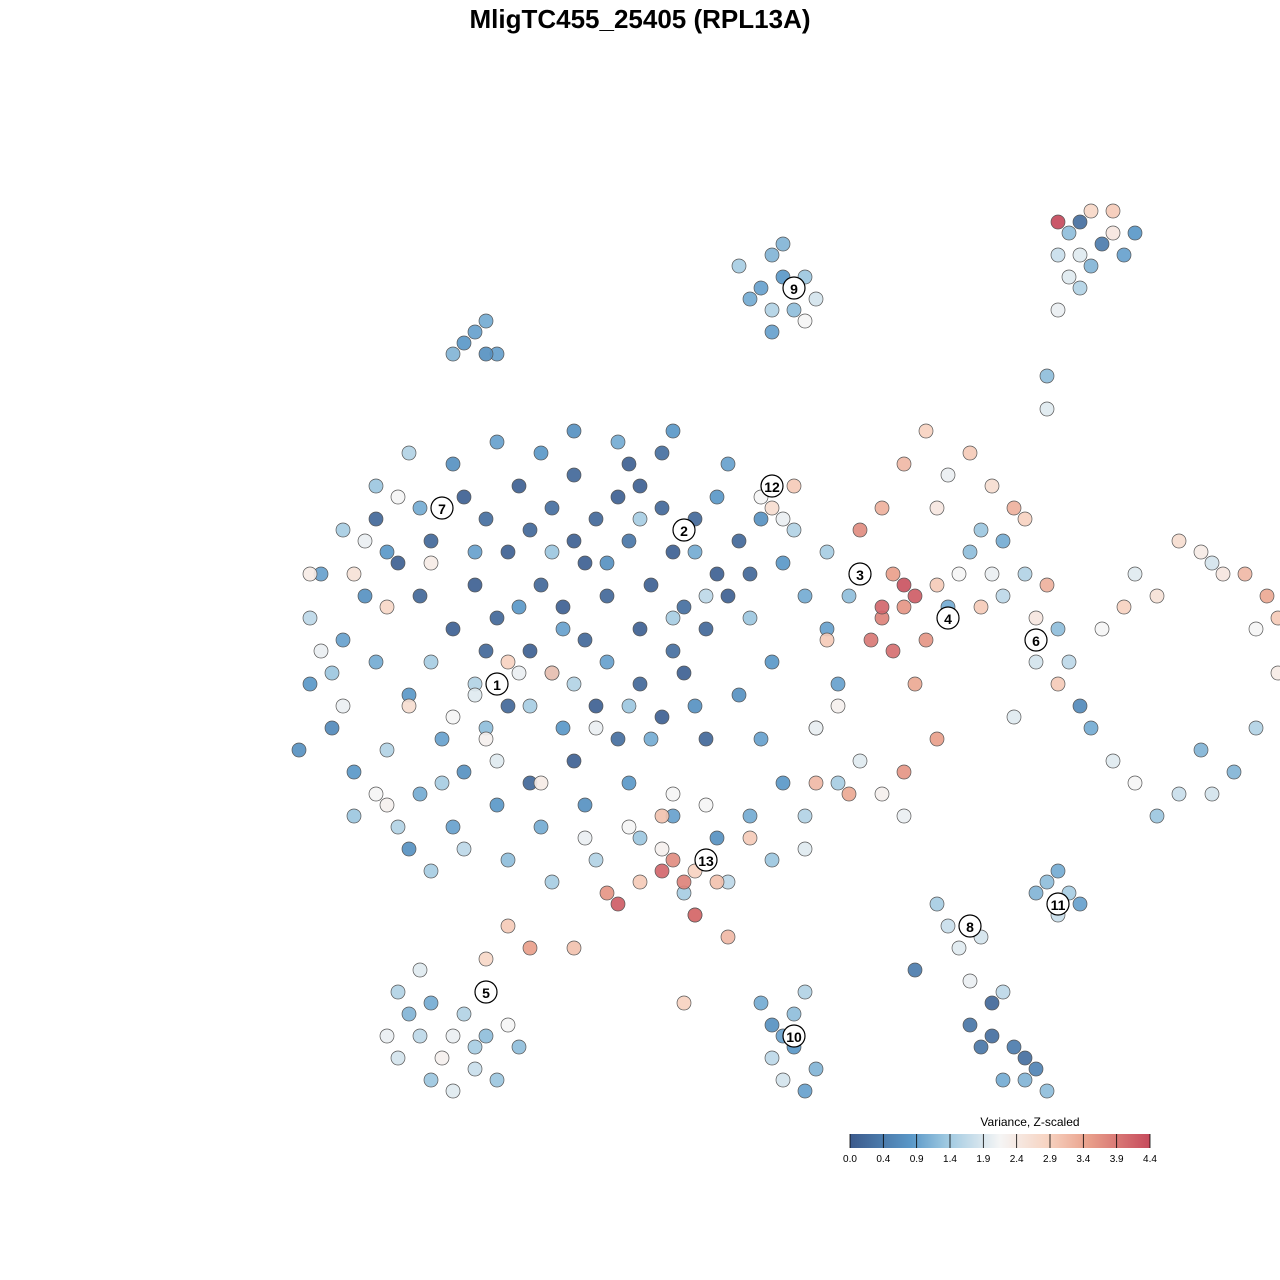 The height and width of the screenshot is (1280, 1280). I want to click on cluster-number: 2, so click(684, 531).